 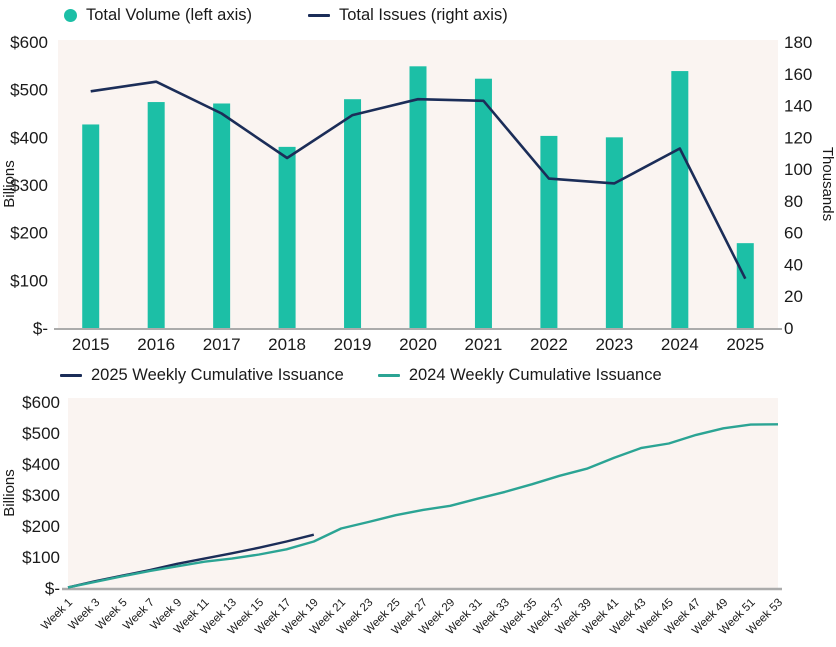 What do you see at coordinates (353, 213) in the screenshot?
I see `bar-2019` at bounding box center [353, 213].